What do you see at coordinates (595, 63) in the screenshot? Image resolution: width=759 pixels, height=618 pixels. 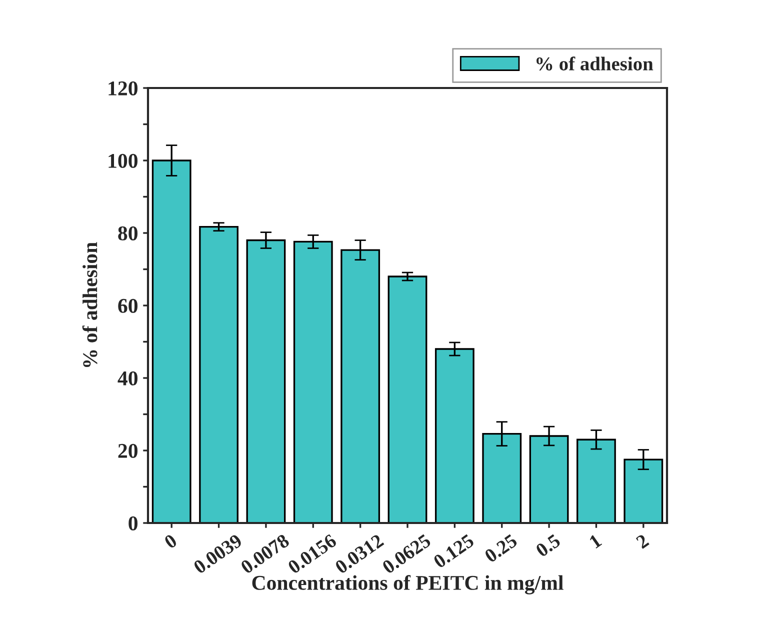 I see `legend-label: % of adhesion` at bounding box center [595, 63].